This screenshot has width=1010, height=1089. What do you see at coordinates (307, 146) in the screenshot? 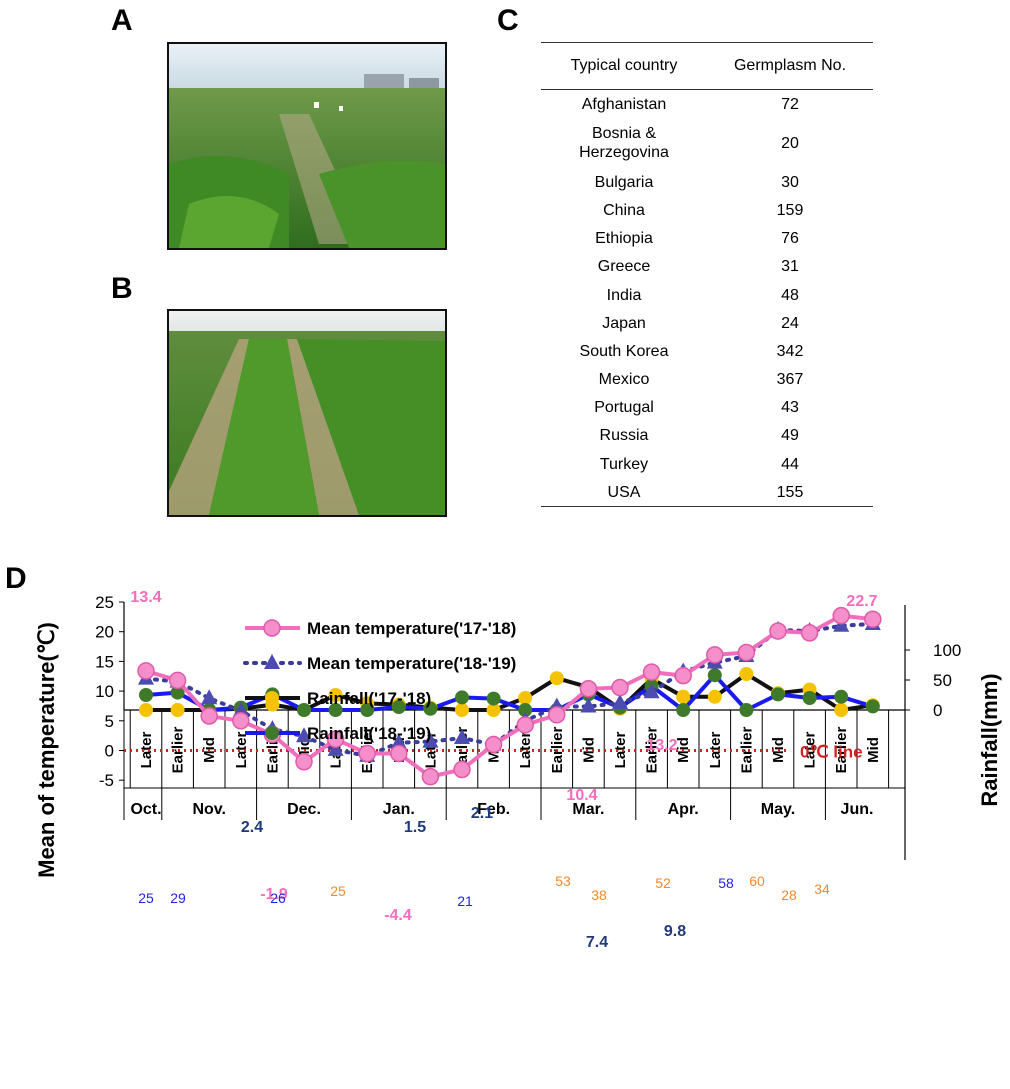
I see `field-photo-a` at bounding box center [307, 146].